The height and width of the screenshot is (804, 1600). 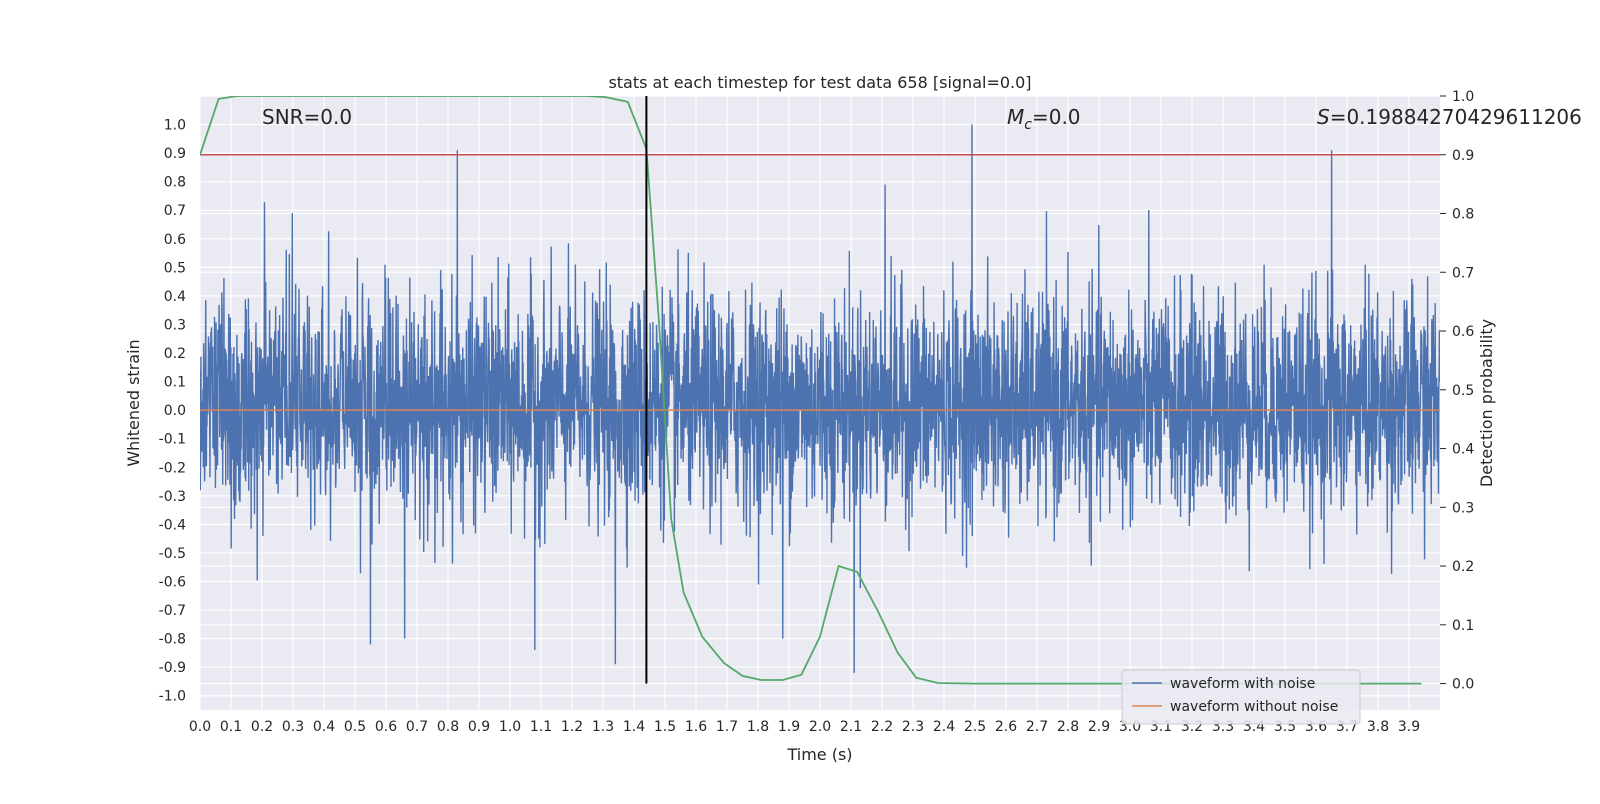 I want to click on y-tick-label: -0.7, so click(x=172, y=611).